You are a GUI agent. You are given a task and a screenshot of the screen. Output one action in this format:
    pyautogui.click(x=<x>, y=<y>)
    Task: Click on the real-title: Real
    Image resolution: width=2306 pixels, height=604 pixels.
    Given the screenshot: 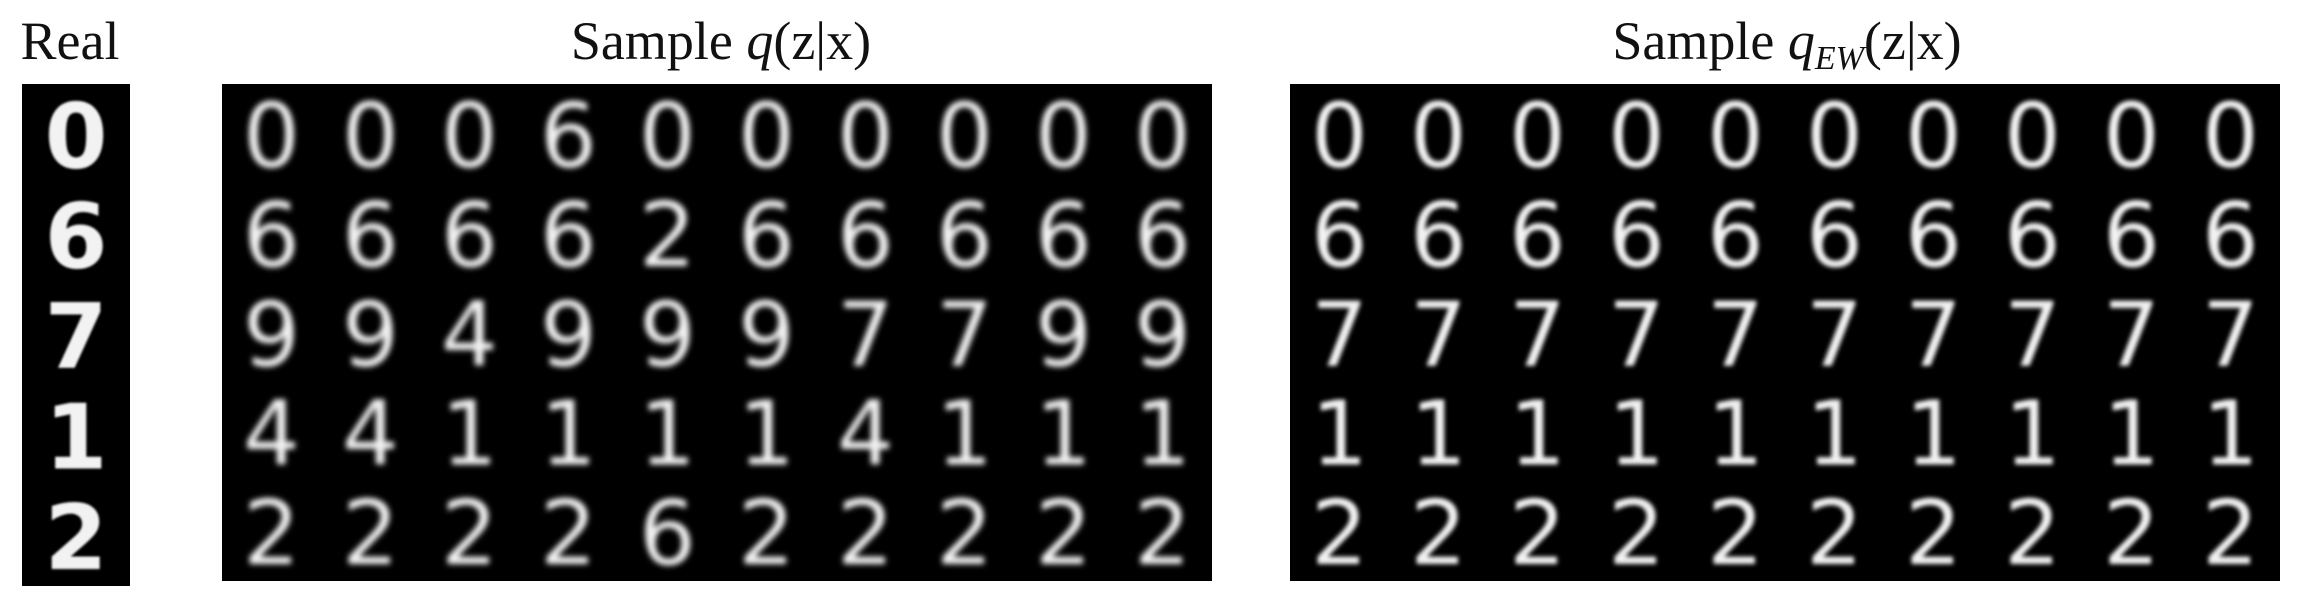 What is the action you would take?
    pyautogui.click(x=70, y=41)
    